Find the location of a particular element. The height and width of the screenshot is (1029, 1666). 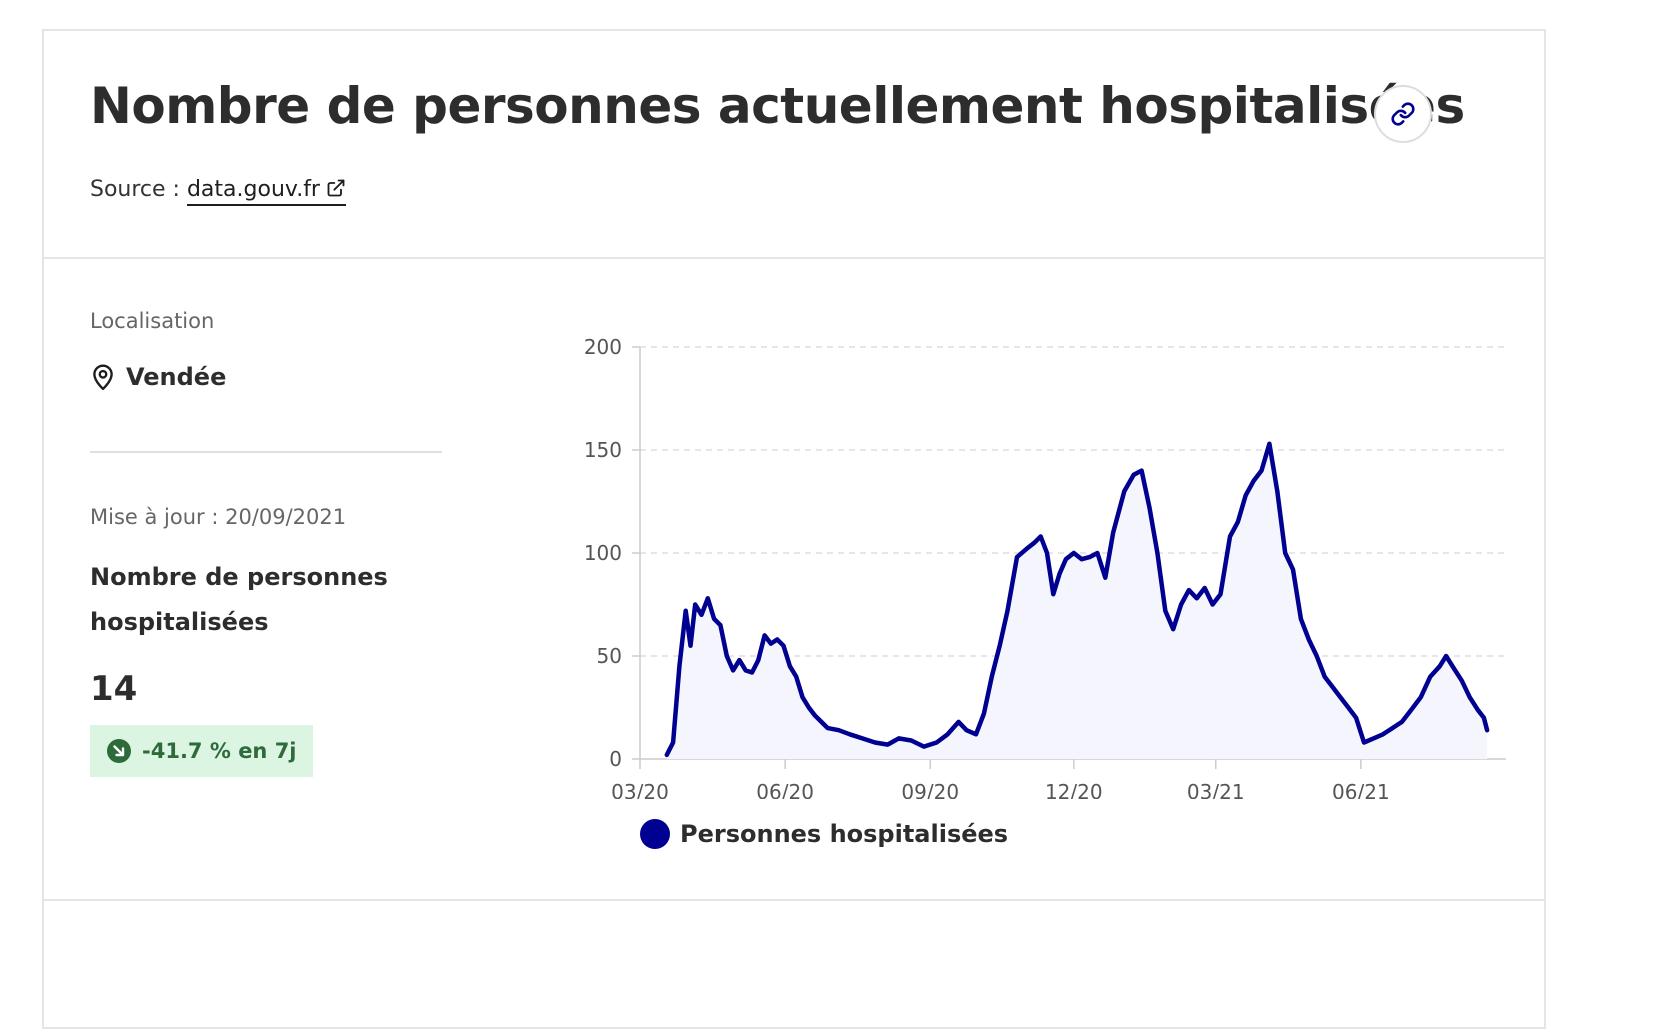

source-prefix: Source : is located at coordinates (138, 189).